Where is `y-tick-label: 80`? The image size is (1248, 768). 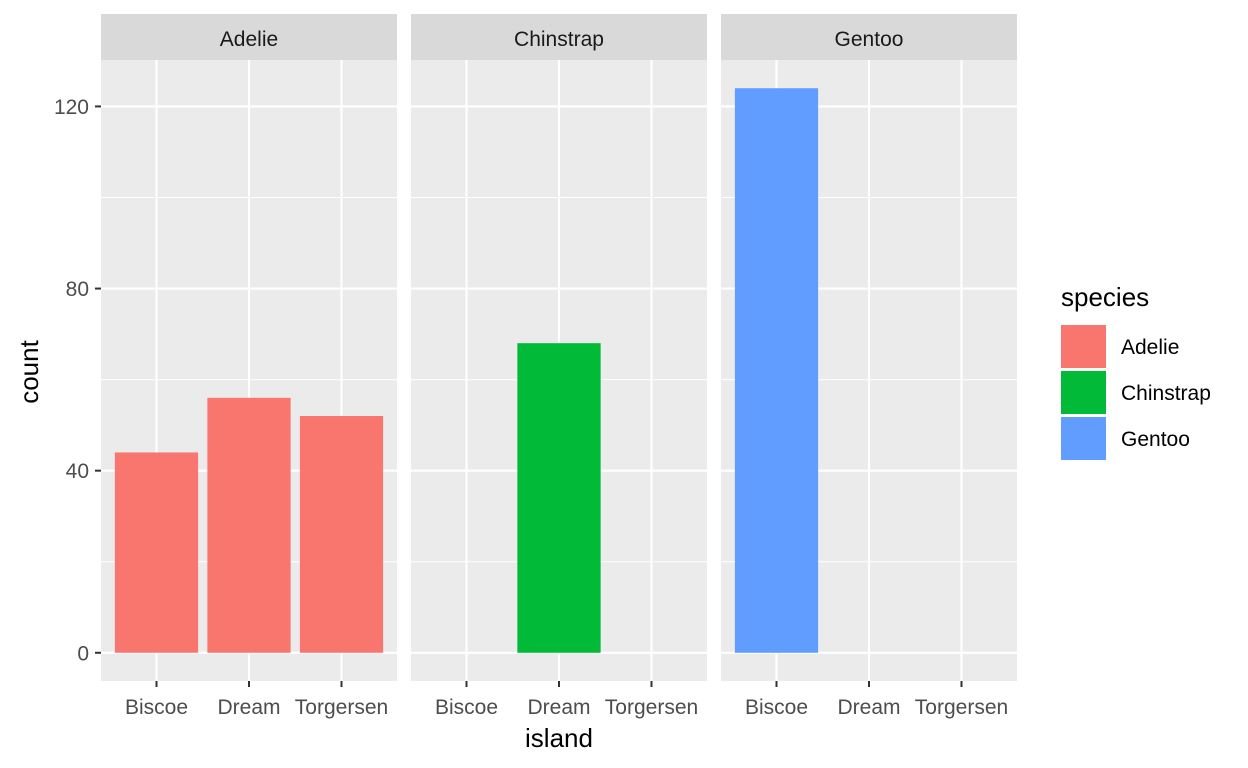
y-tick-label: 80 is located at coordinates (77, 289).